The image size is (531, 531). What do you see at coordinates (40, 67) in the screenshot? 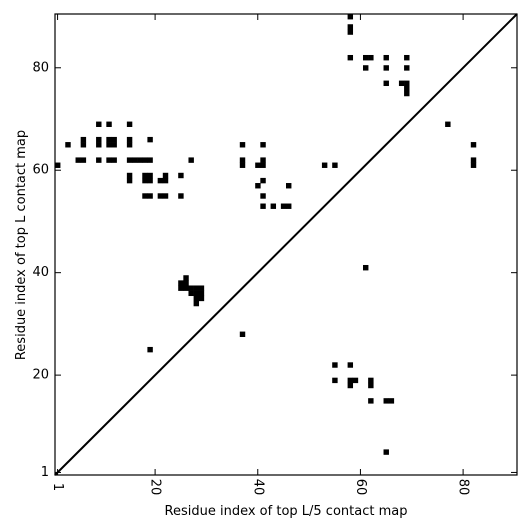
I see `y-tick-label: 80` at bounding box center [40, 67].